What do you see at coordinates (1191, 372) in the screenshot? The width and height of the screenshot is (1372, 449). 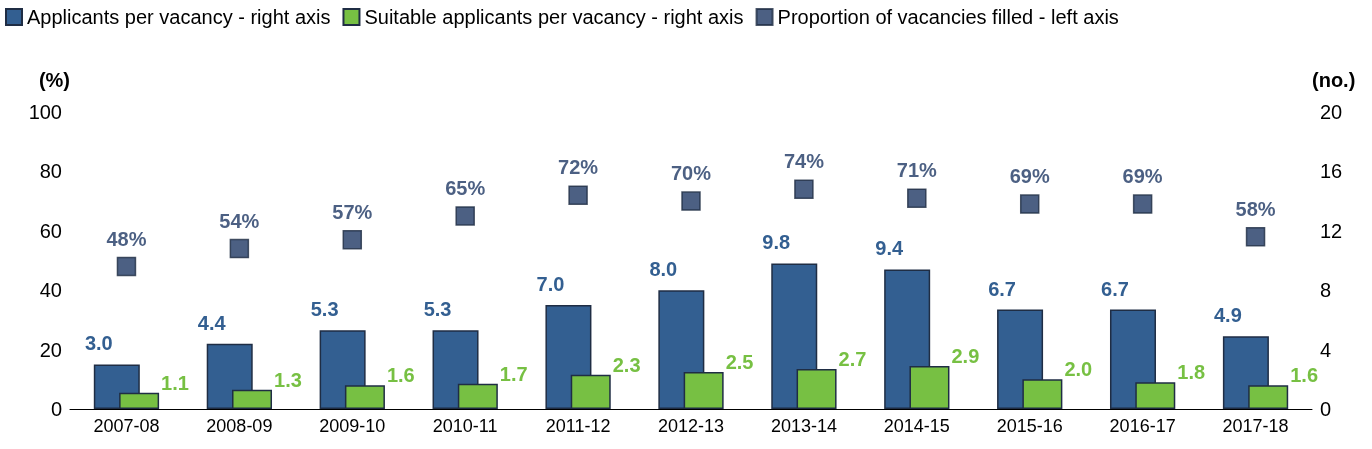 I see `data-label: 1.8` at bounding box center [1191, 372].